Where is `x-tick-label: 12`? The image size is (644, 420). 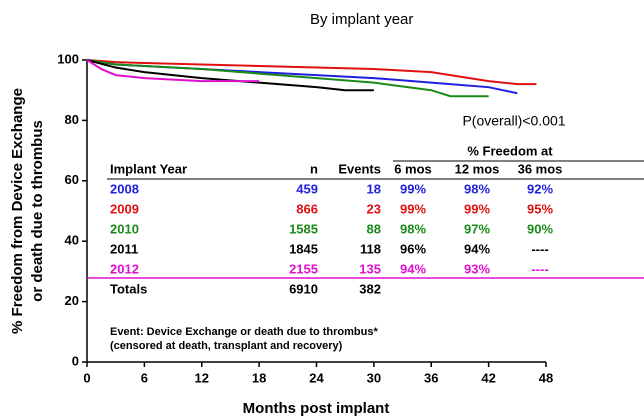
x-tick-label: 12 is located at coordinates (202, 377).